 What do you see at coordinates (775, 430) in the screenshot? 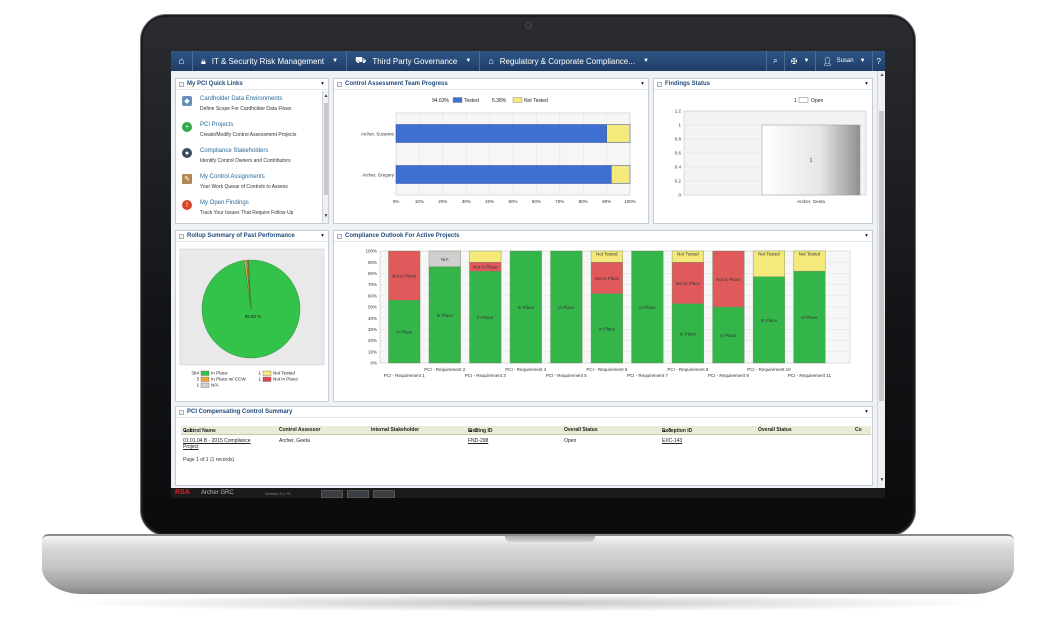
I see `column-header-exception-status: Overall Status` at bounding box center [775, 430].